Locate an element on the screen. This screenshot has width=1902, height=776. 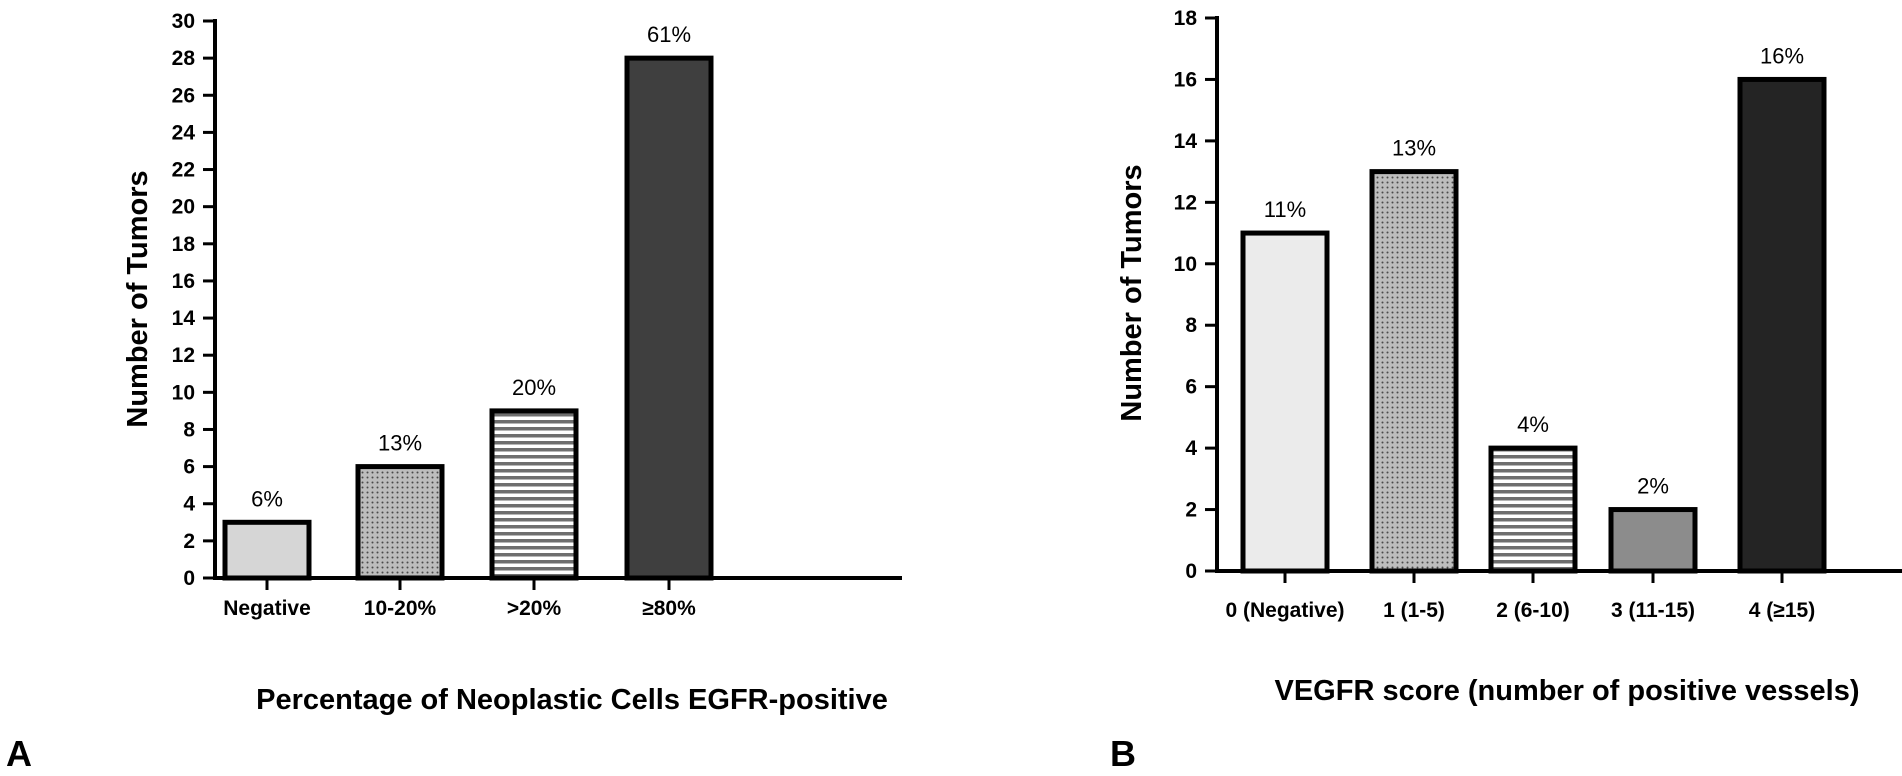
panel-b-category-label-2: 1 (1-5) is located at coordinates (1414, 610).